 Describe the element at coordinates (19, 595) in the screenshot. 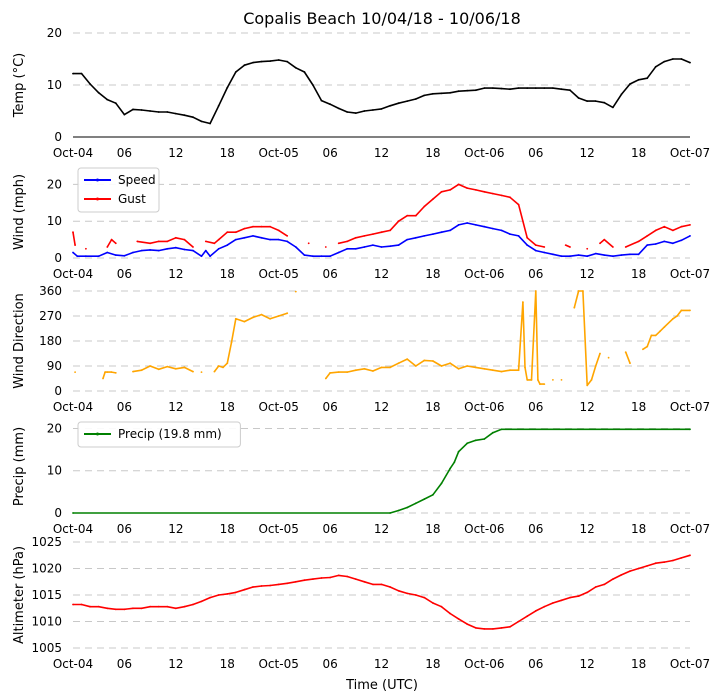

I see `y-axis-label: Altimeter (hPa)` at that location.